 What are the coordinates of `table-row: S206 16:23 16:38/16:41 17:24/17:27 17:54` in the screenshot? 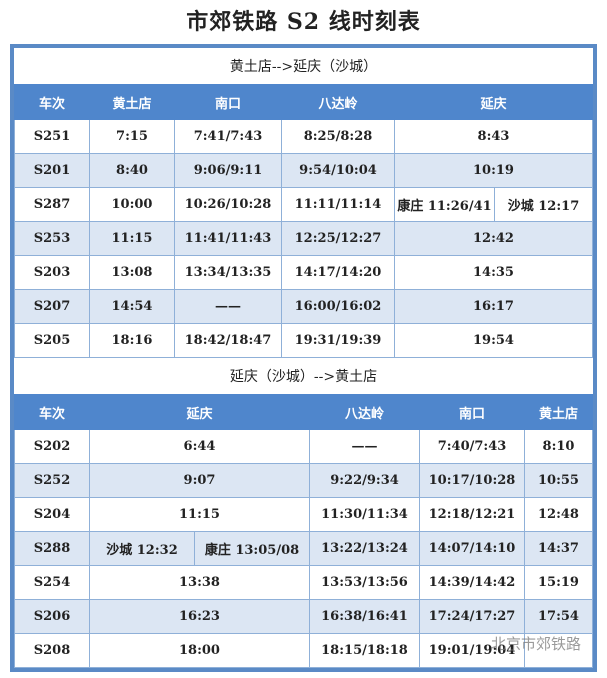 It's located at (303, 616).